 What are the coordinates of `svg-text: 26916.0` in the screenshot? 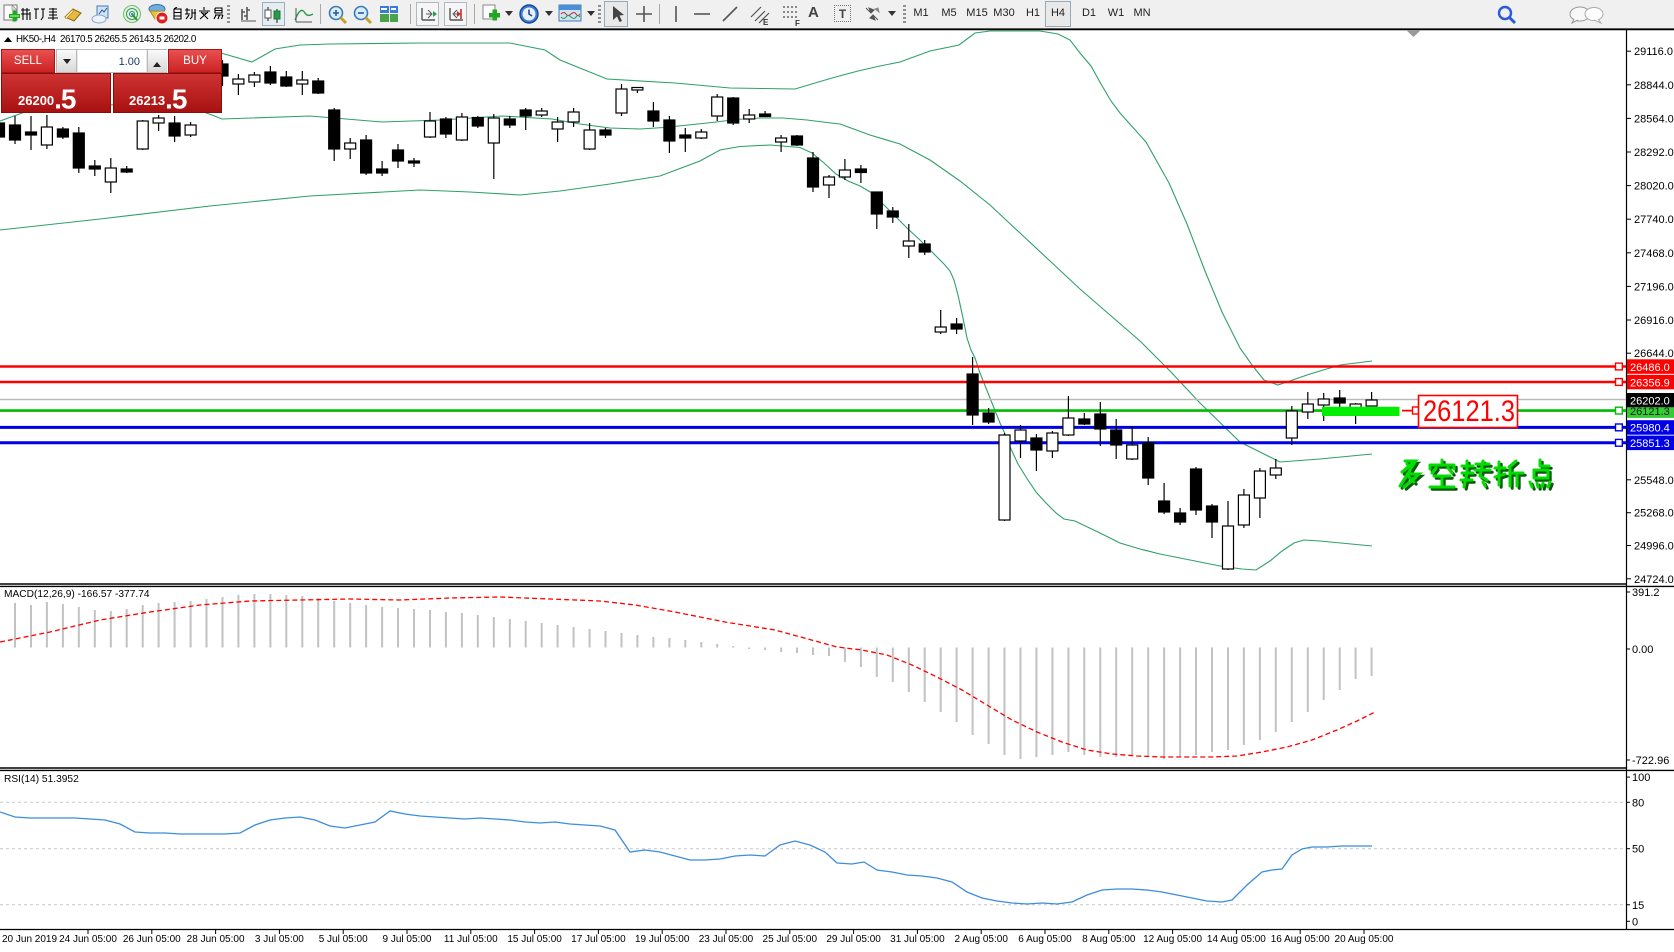 It's located at (1654, 321).